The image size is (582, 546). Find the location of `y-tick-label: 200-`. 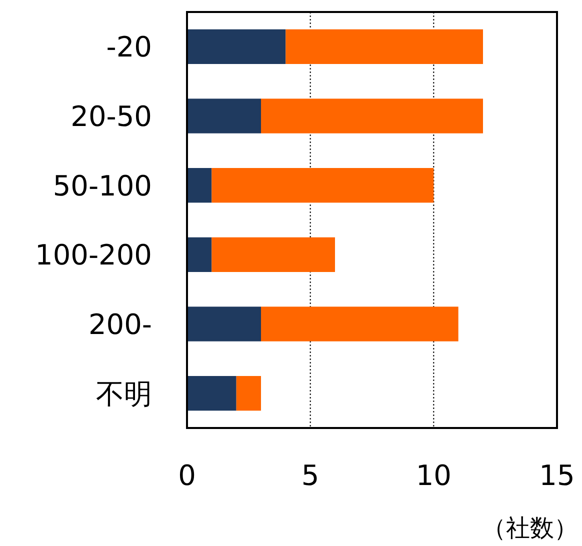

y-tick-label: 200- is located at coordinates (120, 324).